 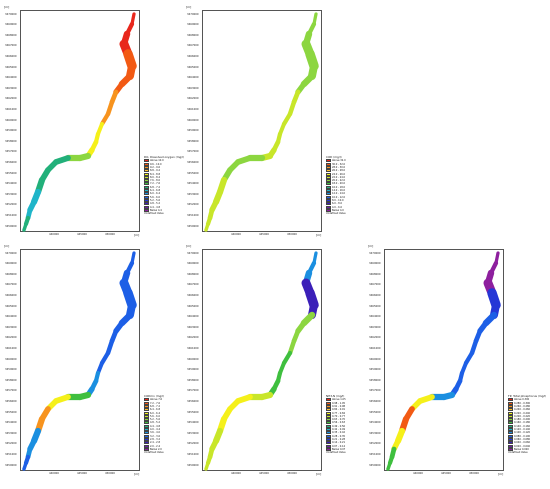 What do you see at coordinates (522, 446) in the screenshot?
I see `legend-label: 0.020 - 0.040` at bounding box center [522, 446].